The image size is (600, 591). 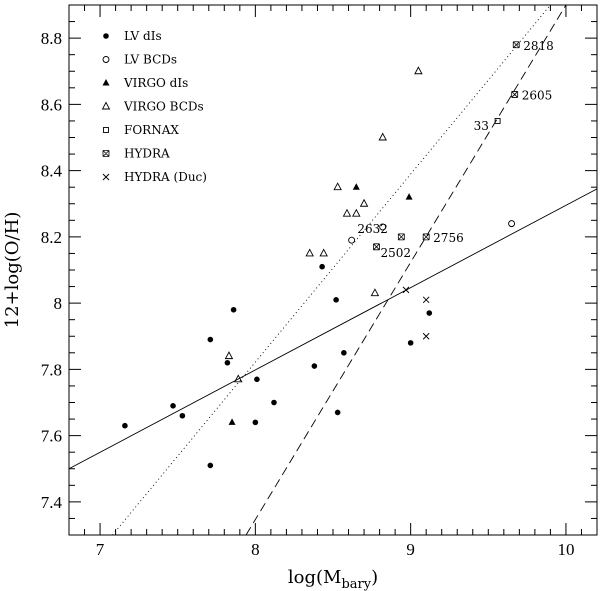 What do you see at coordinates (416, 313) in the screenshot?
I see `series-hydra-duc-` at bounding box center [416, 313].